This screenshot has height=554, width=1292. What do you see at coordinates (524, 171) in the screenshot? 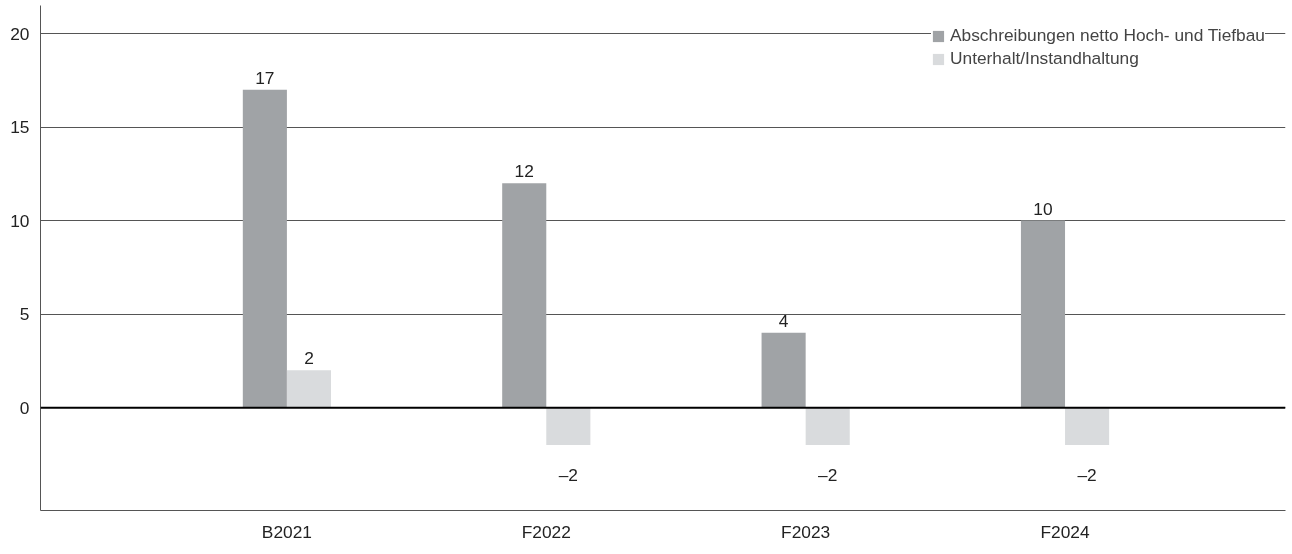
I see `data-label: 12` at bounding box center [524, 171].